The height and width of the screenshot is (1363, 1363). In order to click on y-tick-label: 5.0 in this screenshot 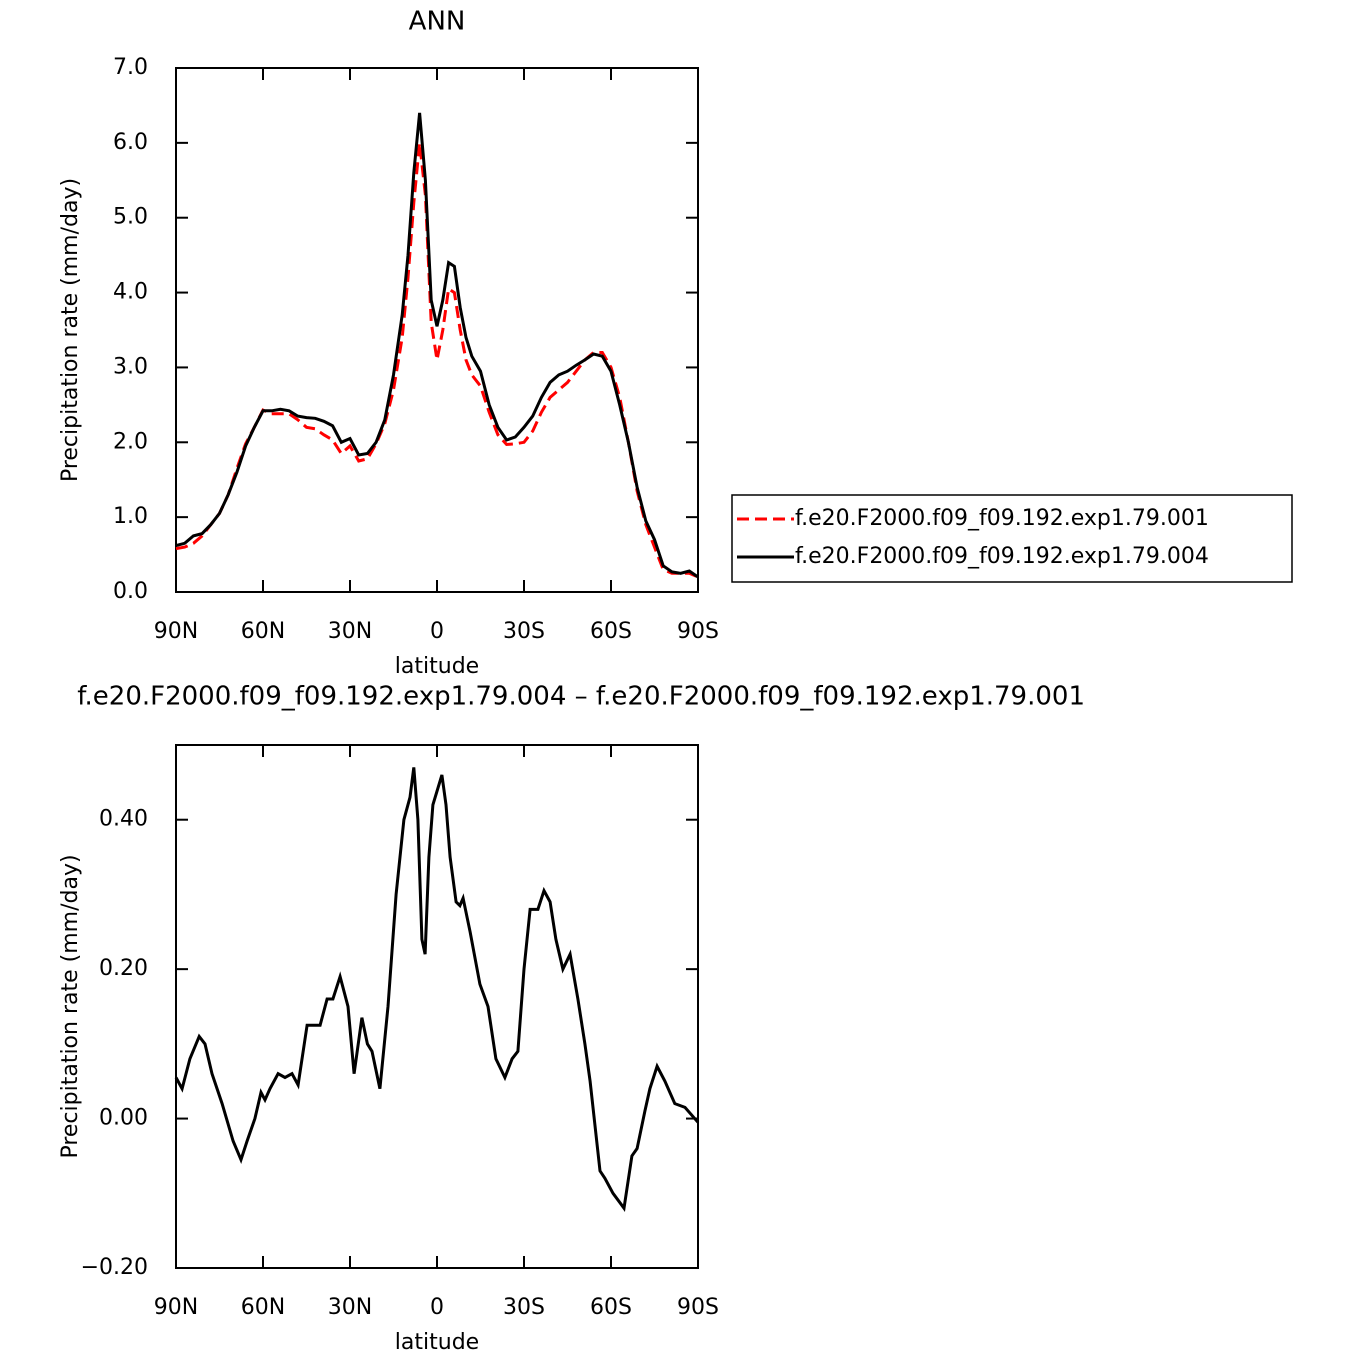, I will do `click(130, 217)`.